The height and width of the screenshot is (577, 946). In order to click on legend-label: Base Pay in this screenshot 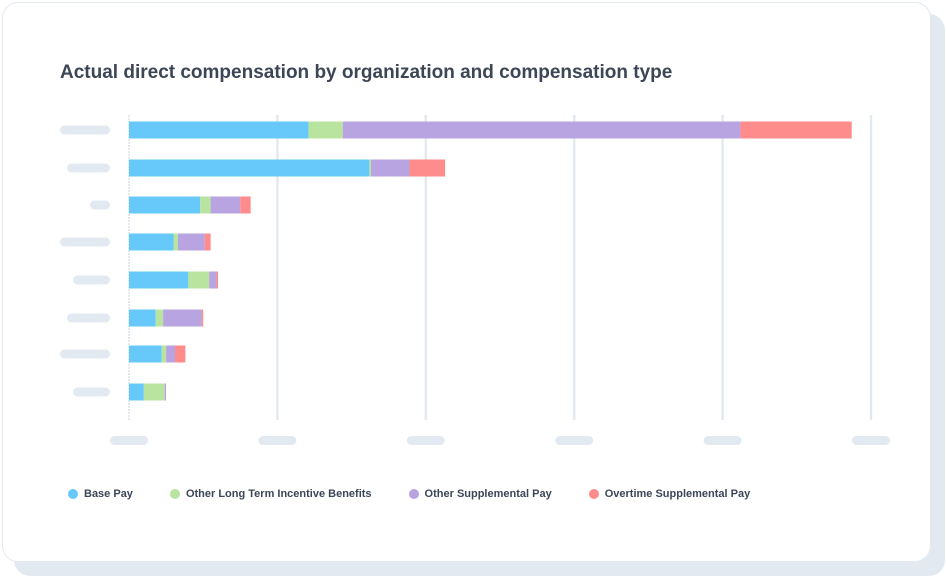, I will do `click(108, 494)`.